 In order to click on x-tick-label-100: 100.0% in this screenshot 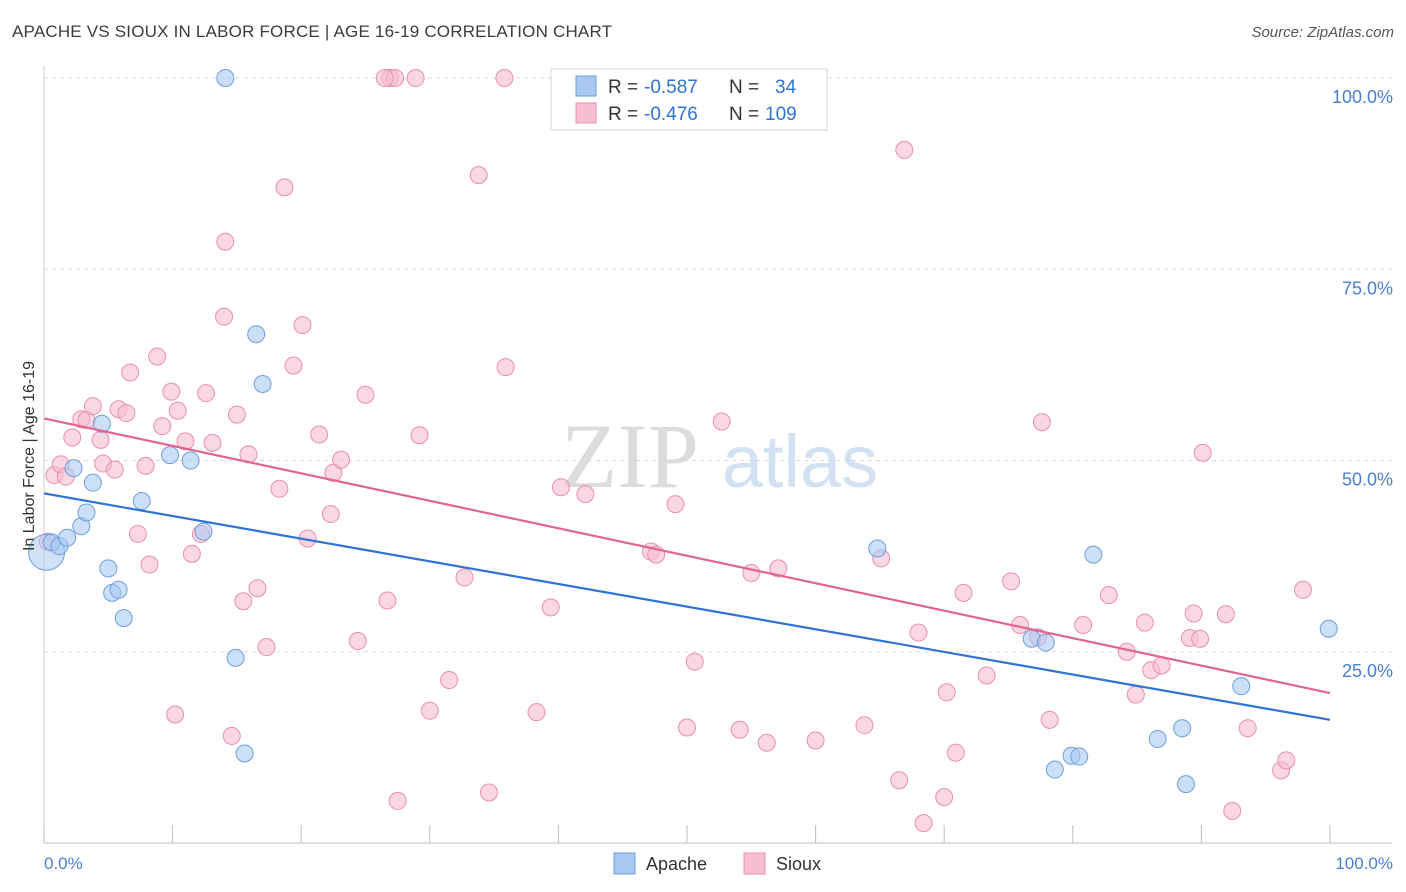, I will do `click(1364, 863)`.